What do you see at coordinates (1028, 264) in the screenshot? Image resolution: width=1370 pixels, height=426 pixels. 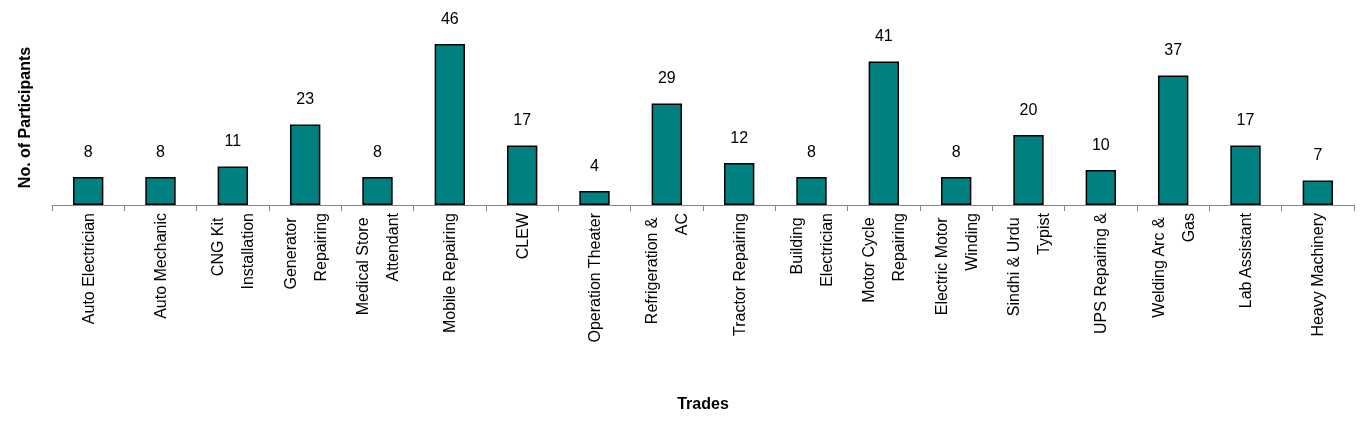 I see `x-tick-label: Sindhi & Urdu Typist` at bounding box center [1028, 264].